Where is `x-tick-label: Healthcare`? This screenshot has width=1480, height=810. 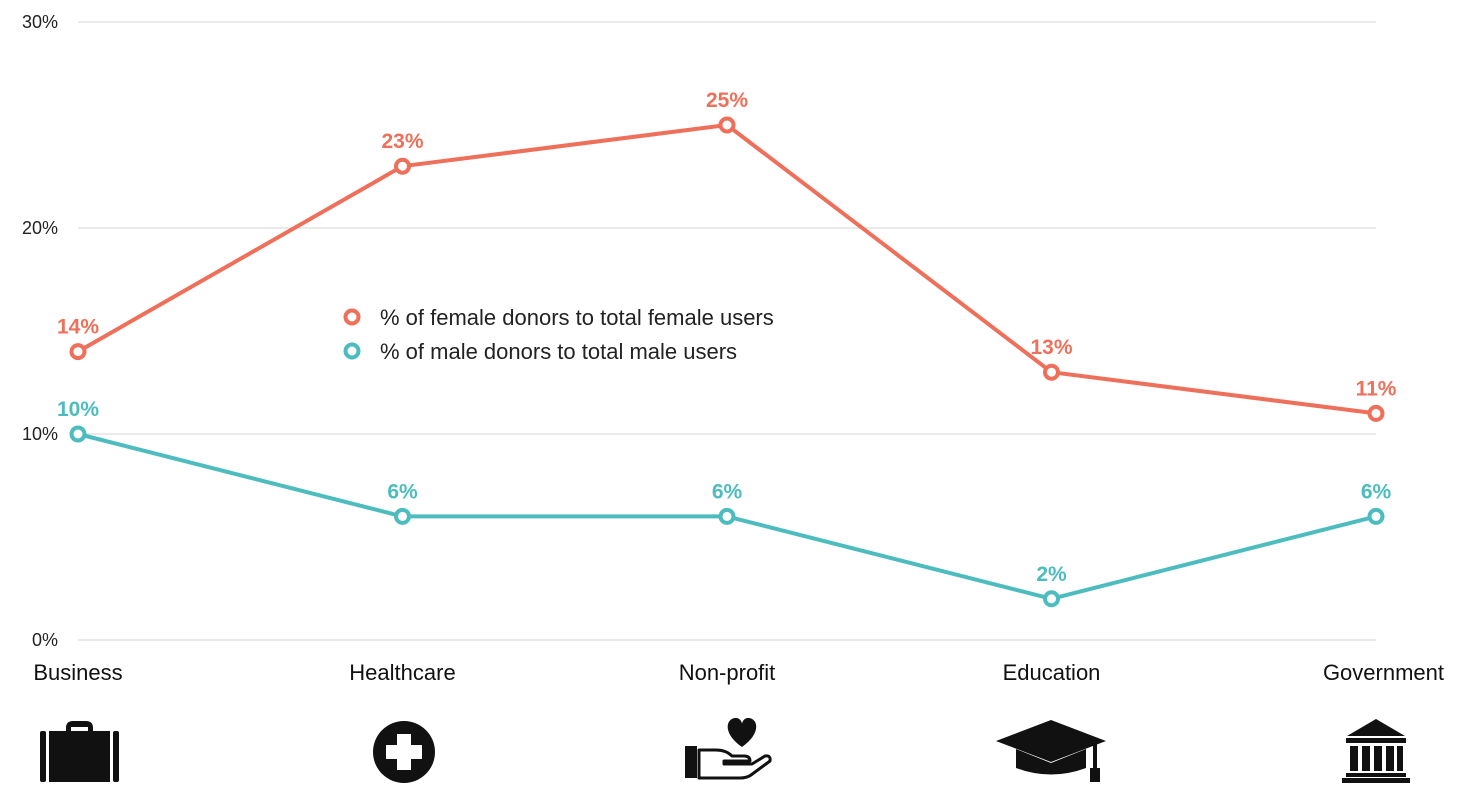 x-tick-label: Healthcare is located at coordinates (402, 672).